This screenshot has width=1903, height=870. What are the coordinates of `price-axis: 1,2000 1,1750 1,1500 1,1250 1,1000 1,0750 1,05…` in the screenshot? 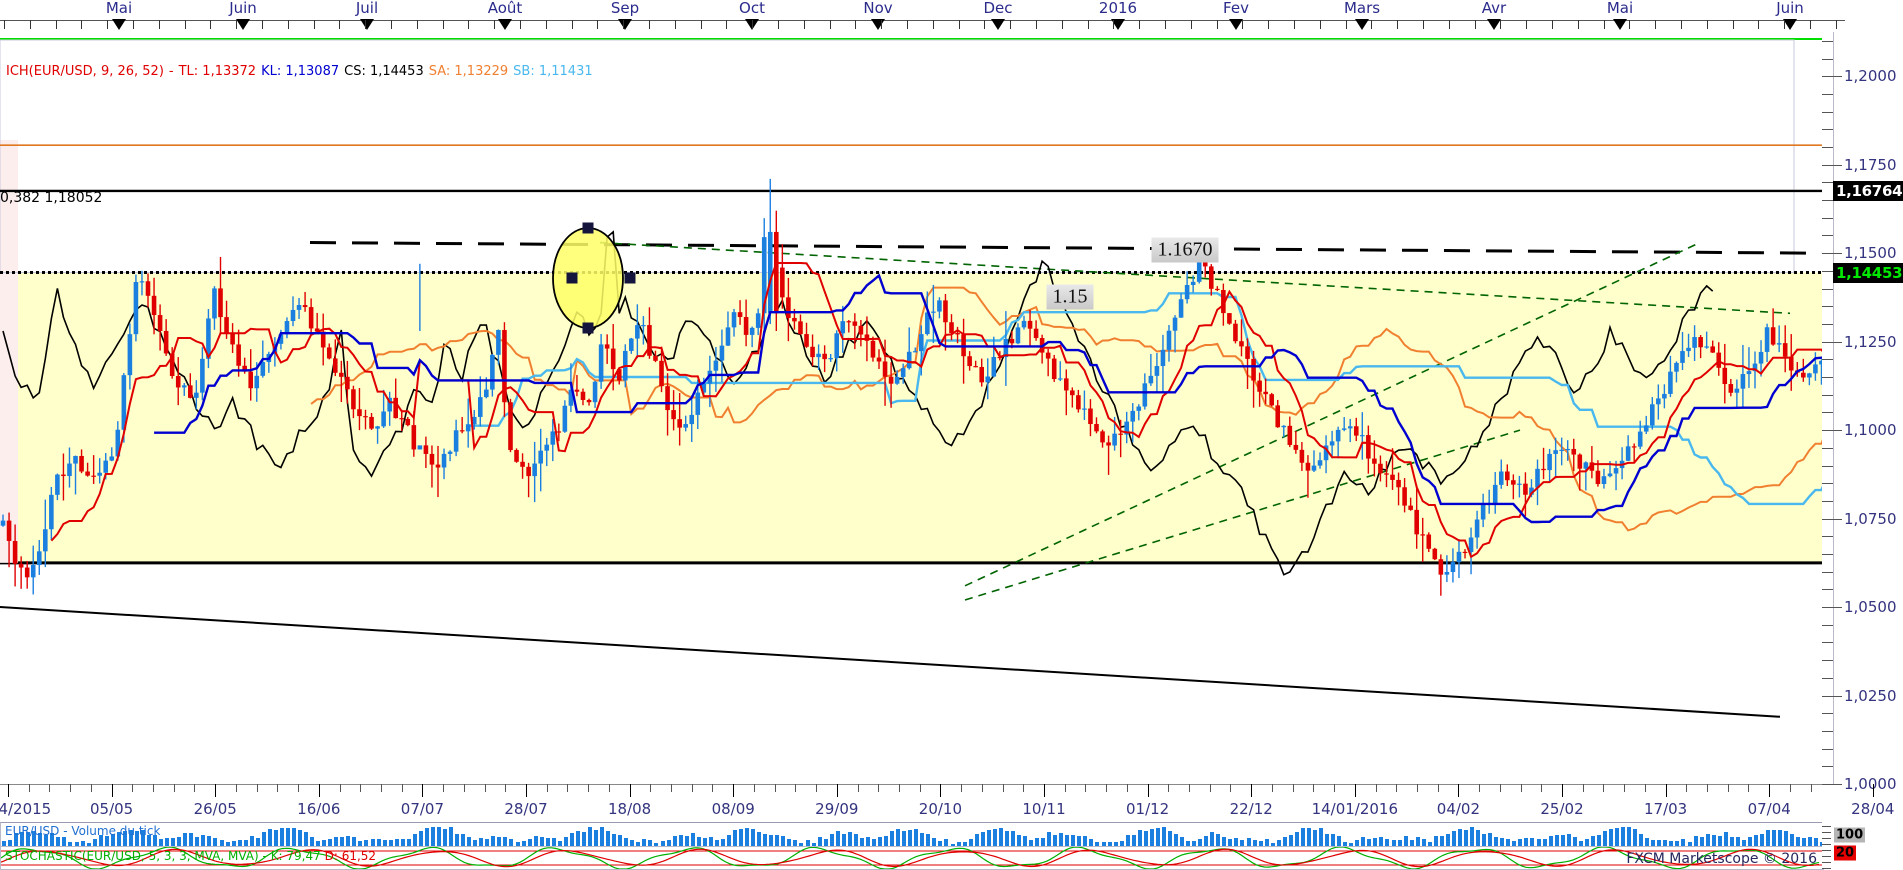 It's located at (1862, 412).